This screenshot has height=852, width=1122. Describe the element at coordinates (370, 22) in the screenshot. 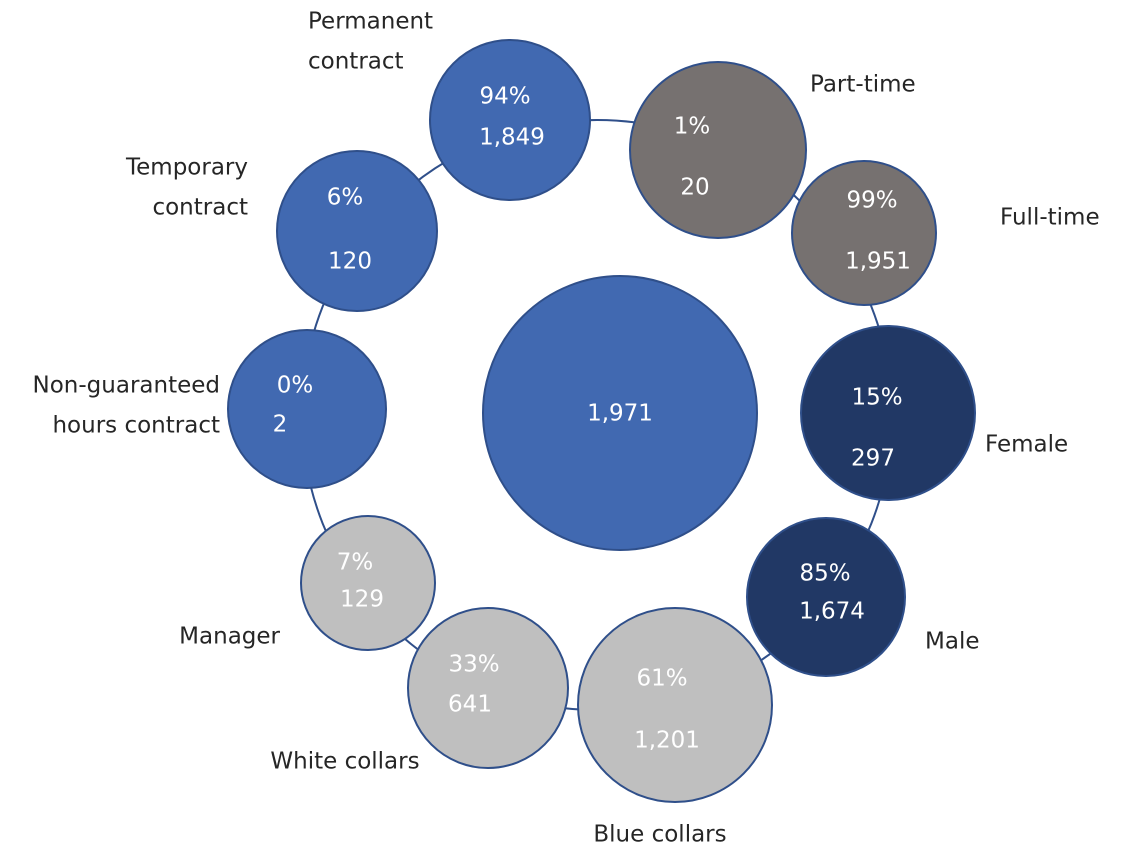

I see `node-label: Permanent` at that location.